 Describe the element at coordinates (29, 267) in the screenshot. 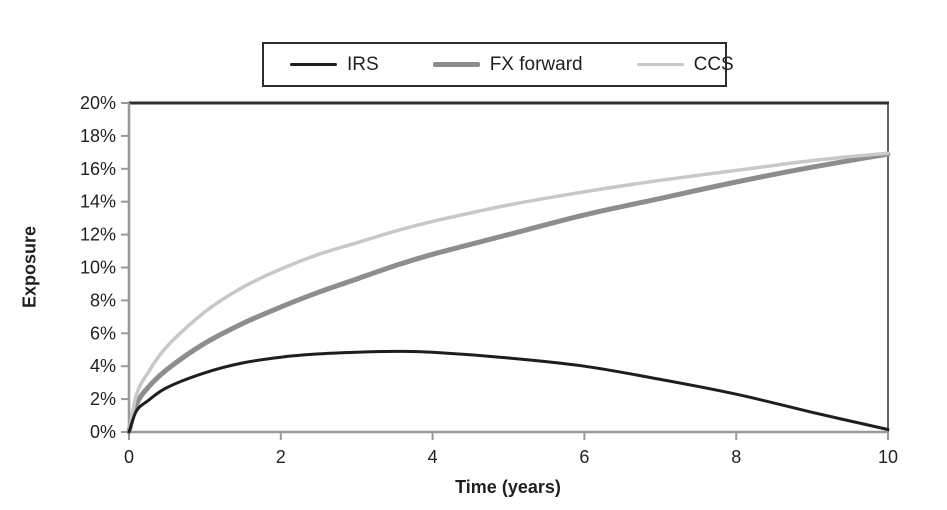

I see `y-axis-title: Exposure` at that location.